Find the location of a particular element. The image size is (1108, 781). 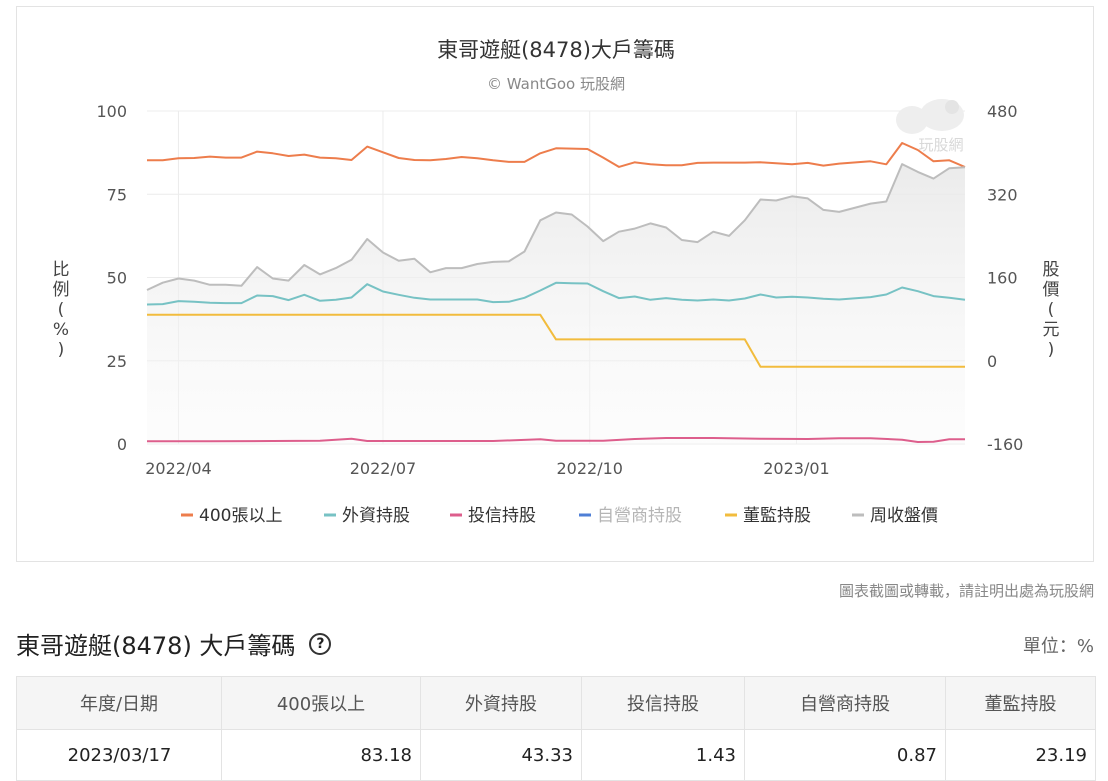

legend-label: 投信持股 is located at coordinates (502, 516).